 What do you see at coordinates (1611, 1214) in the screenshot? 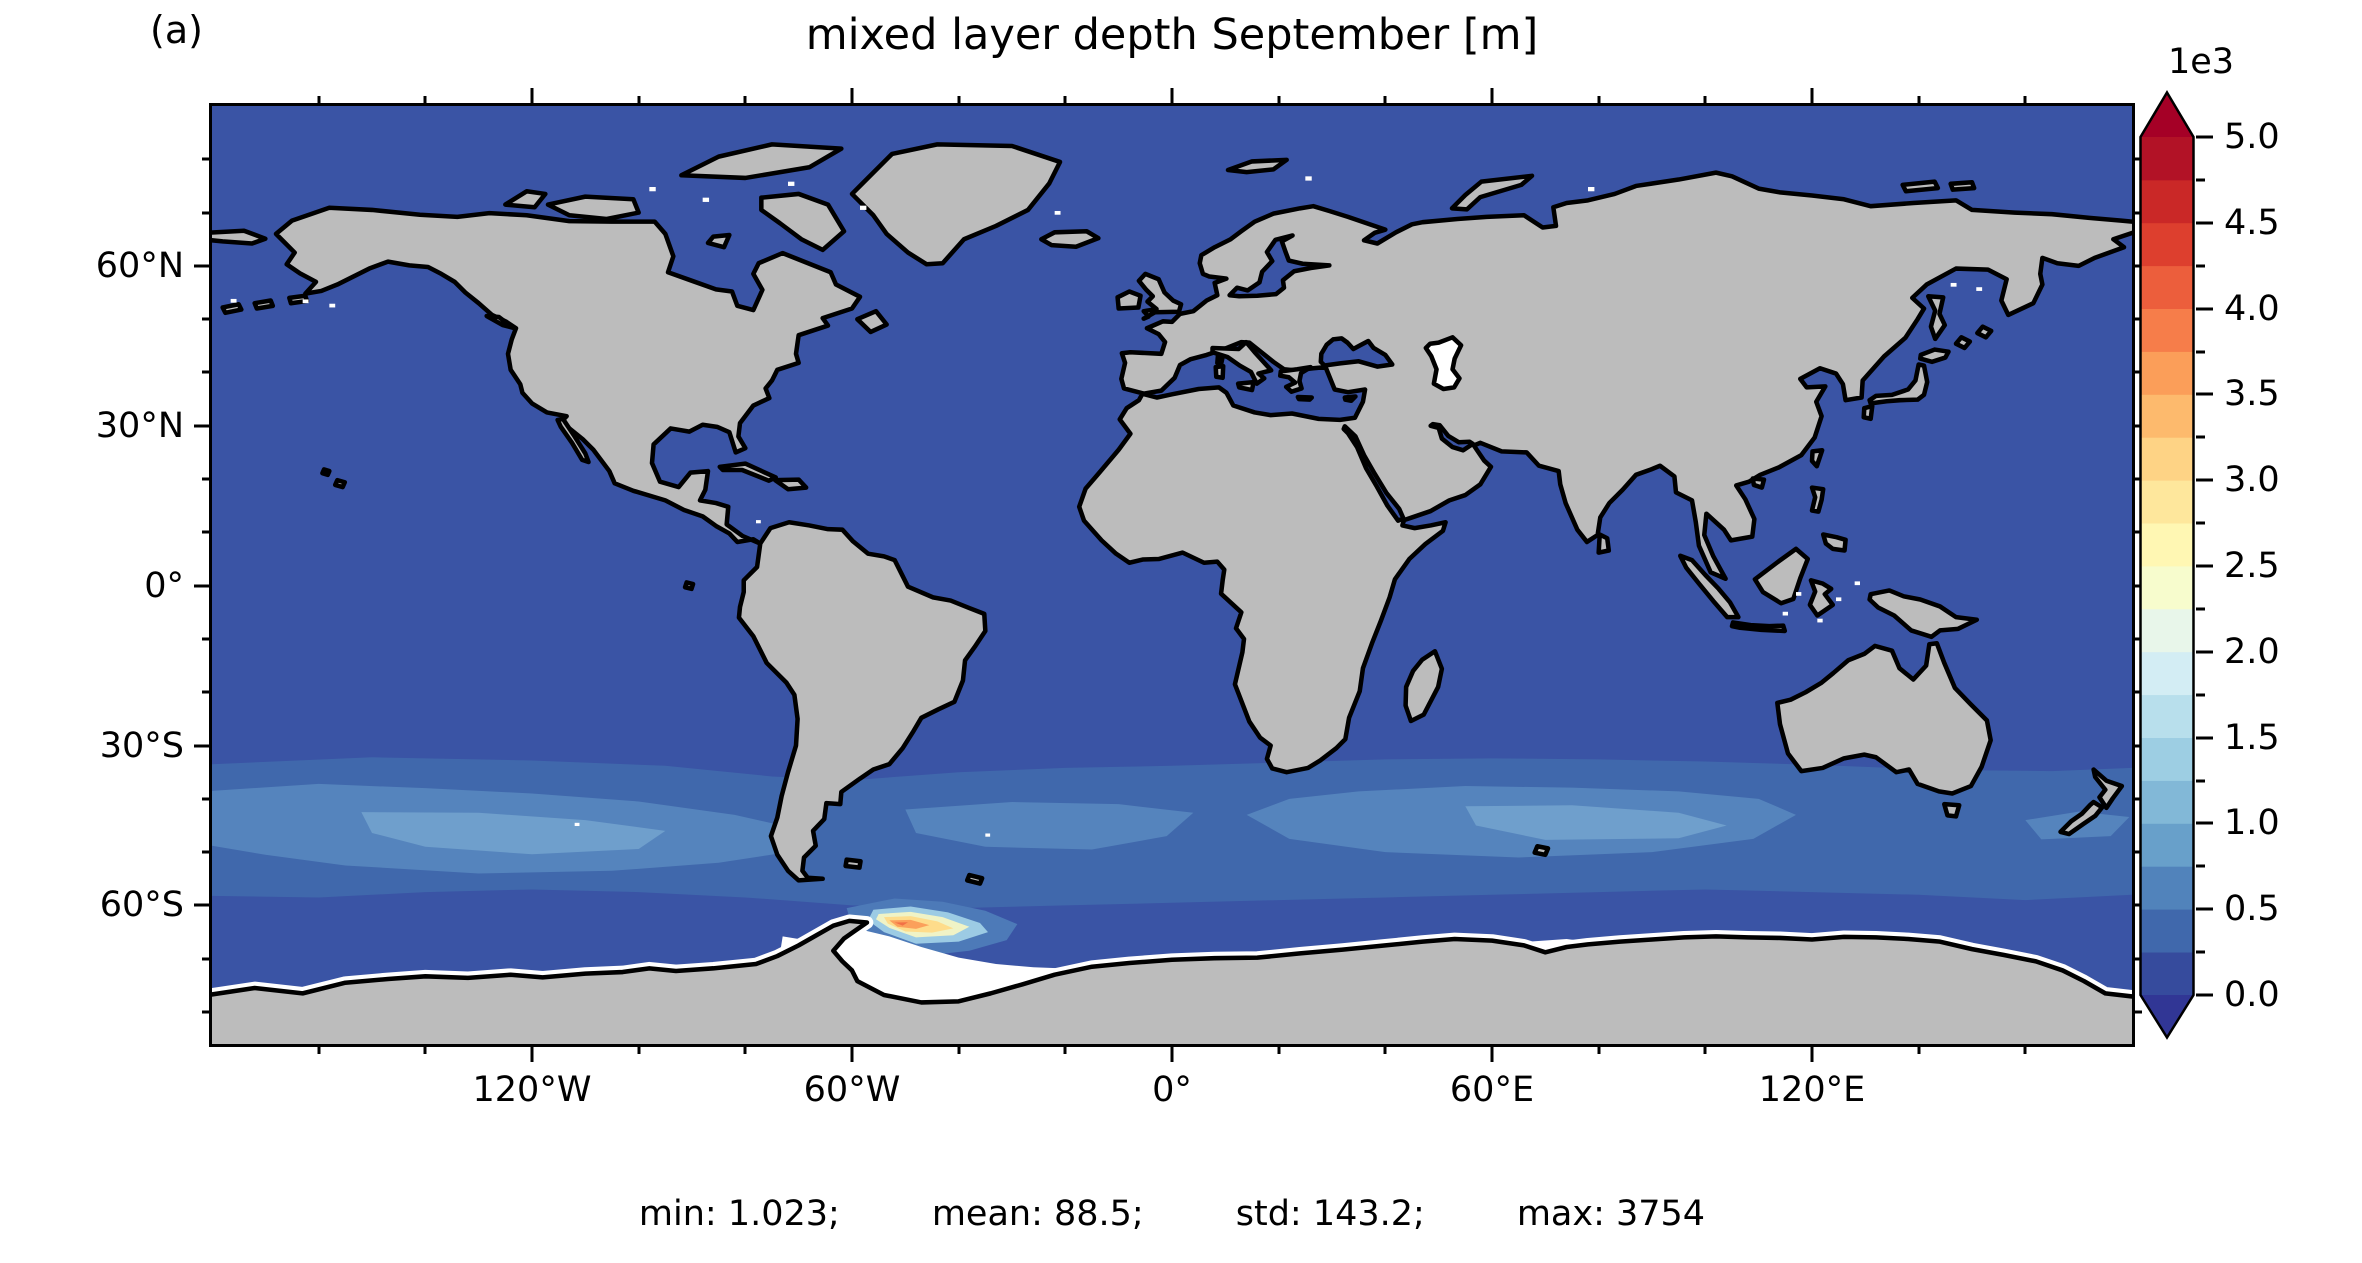
I see `stat-max: max: 3754` at bounding box center [1611, 1214].